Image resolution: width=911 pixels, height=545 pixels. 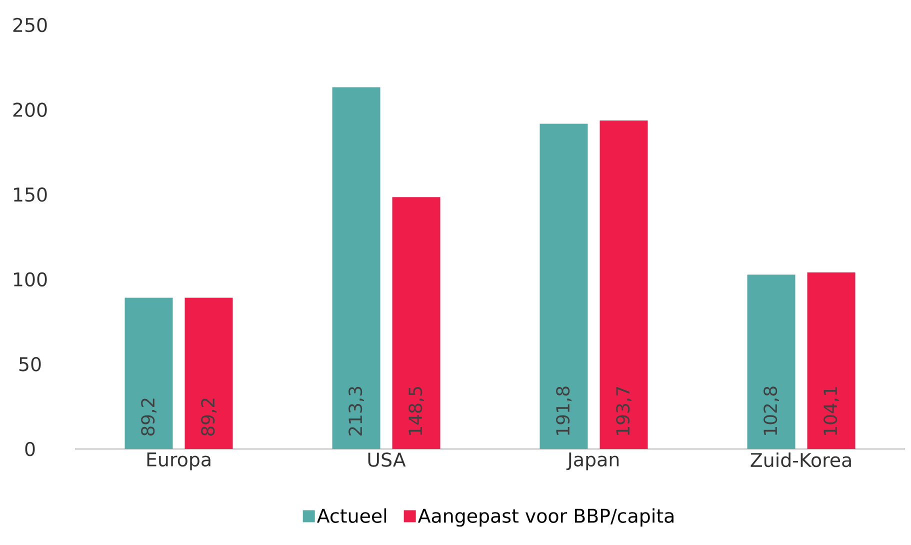 I want to click on data-label: 148,5, so click(x=416, y=411).